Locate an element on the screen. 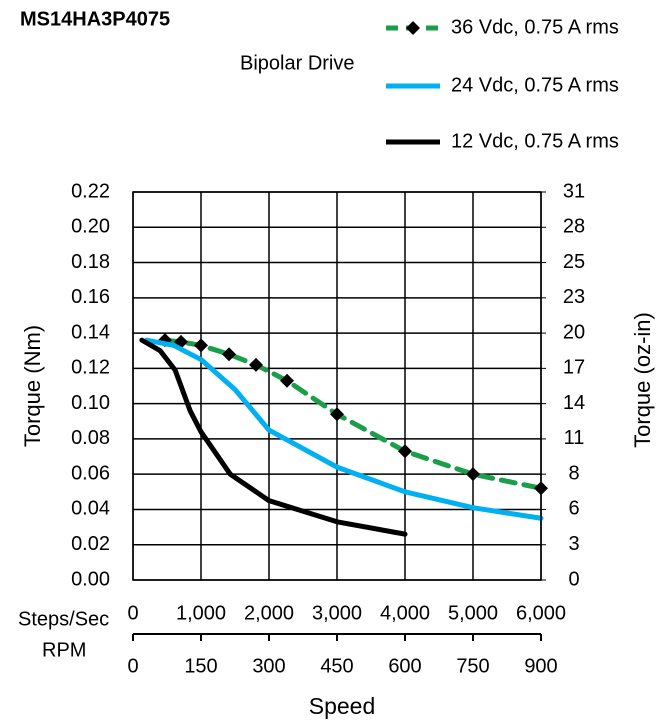 Image resolution: width=663 pixels, height=726 pixels. y-axis-title: Torque (Nm) is located at coordinates (32, 386).